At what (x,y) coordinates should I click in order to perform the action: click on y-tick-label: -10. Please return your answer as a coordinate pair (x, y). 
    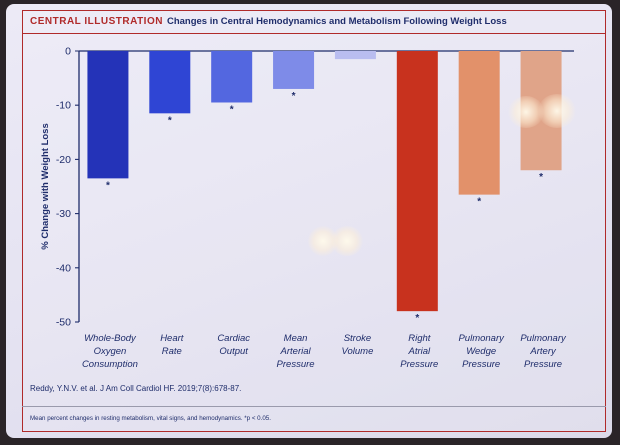
    Looking at the image, I should click on (63, 106).